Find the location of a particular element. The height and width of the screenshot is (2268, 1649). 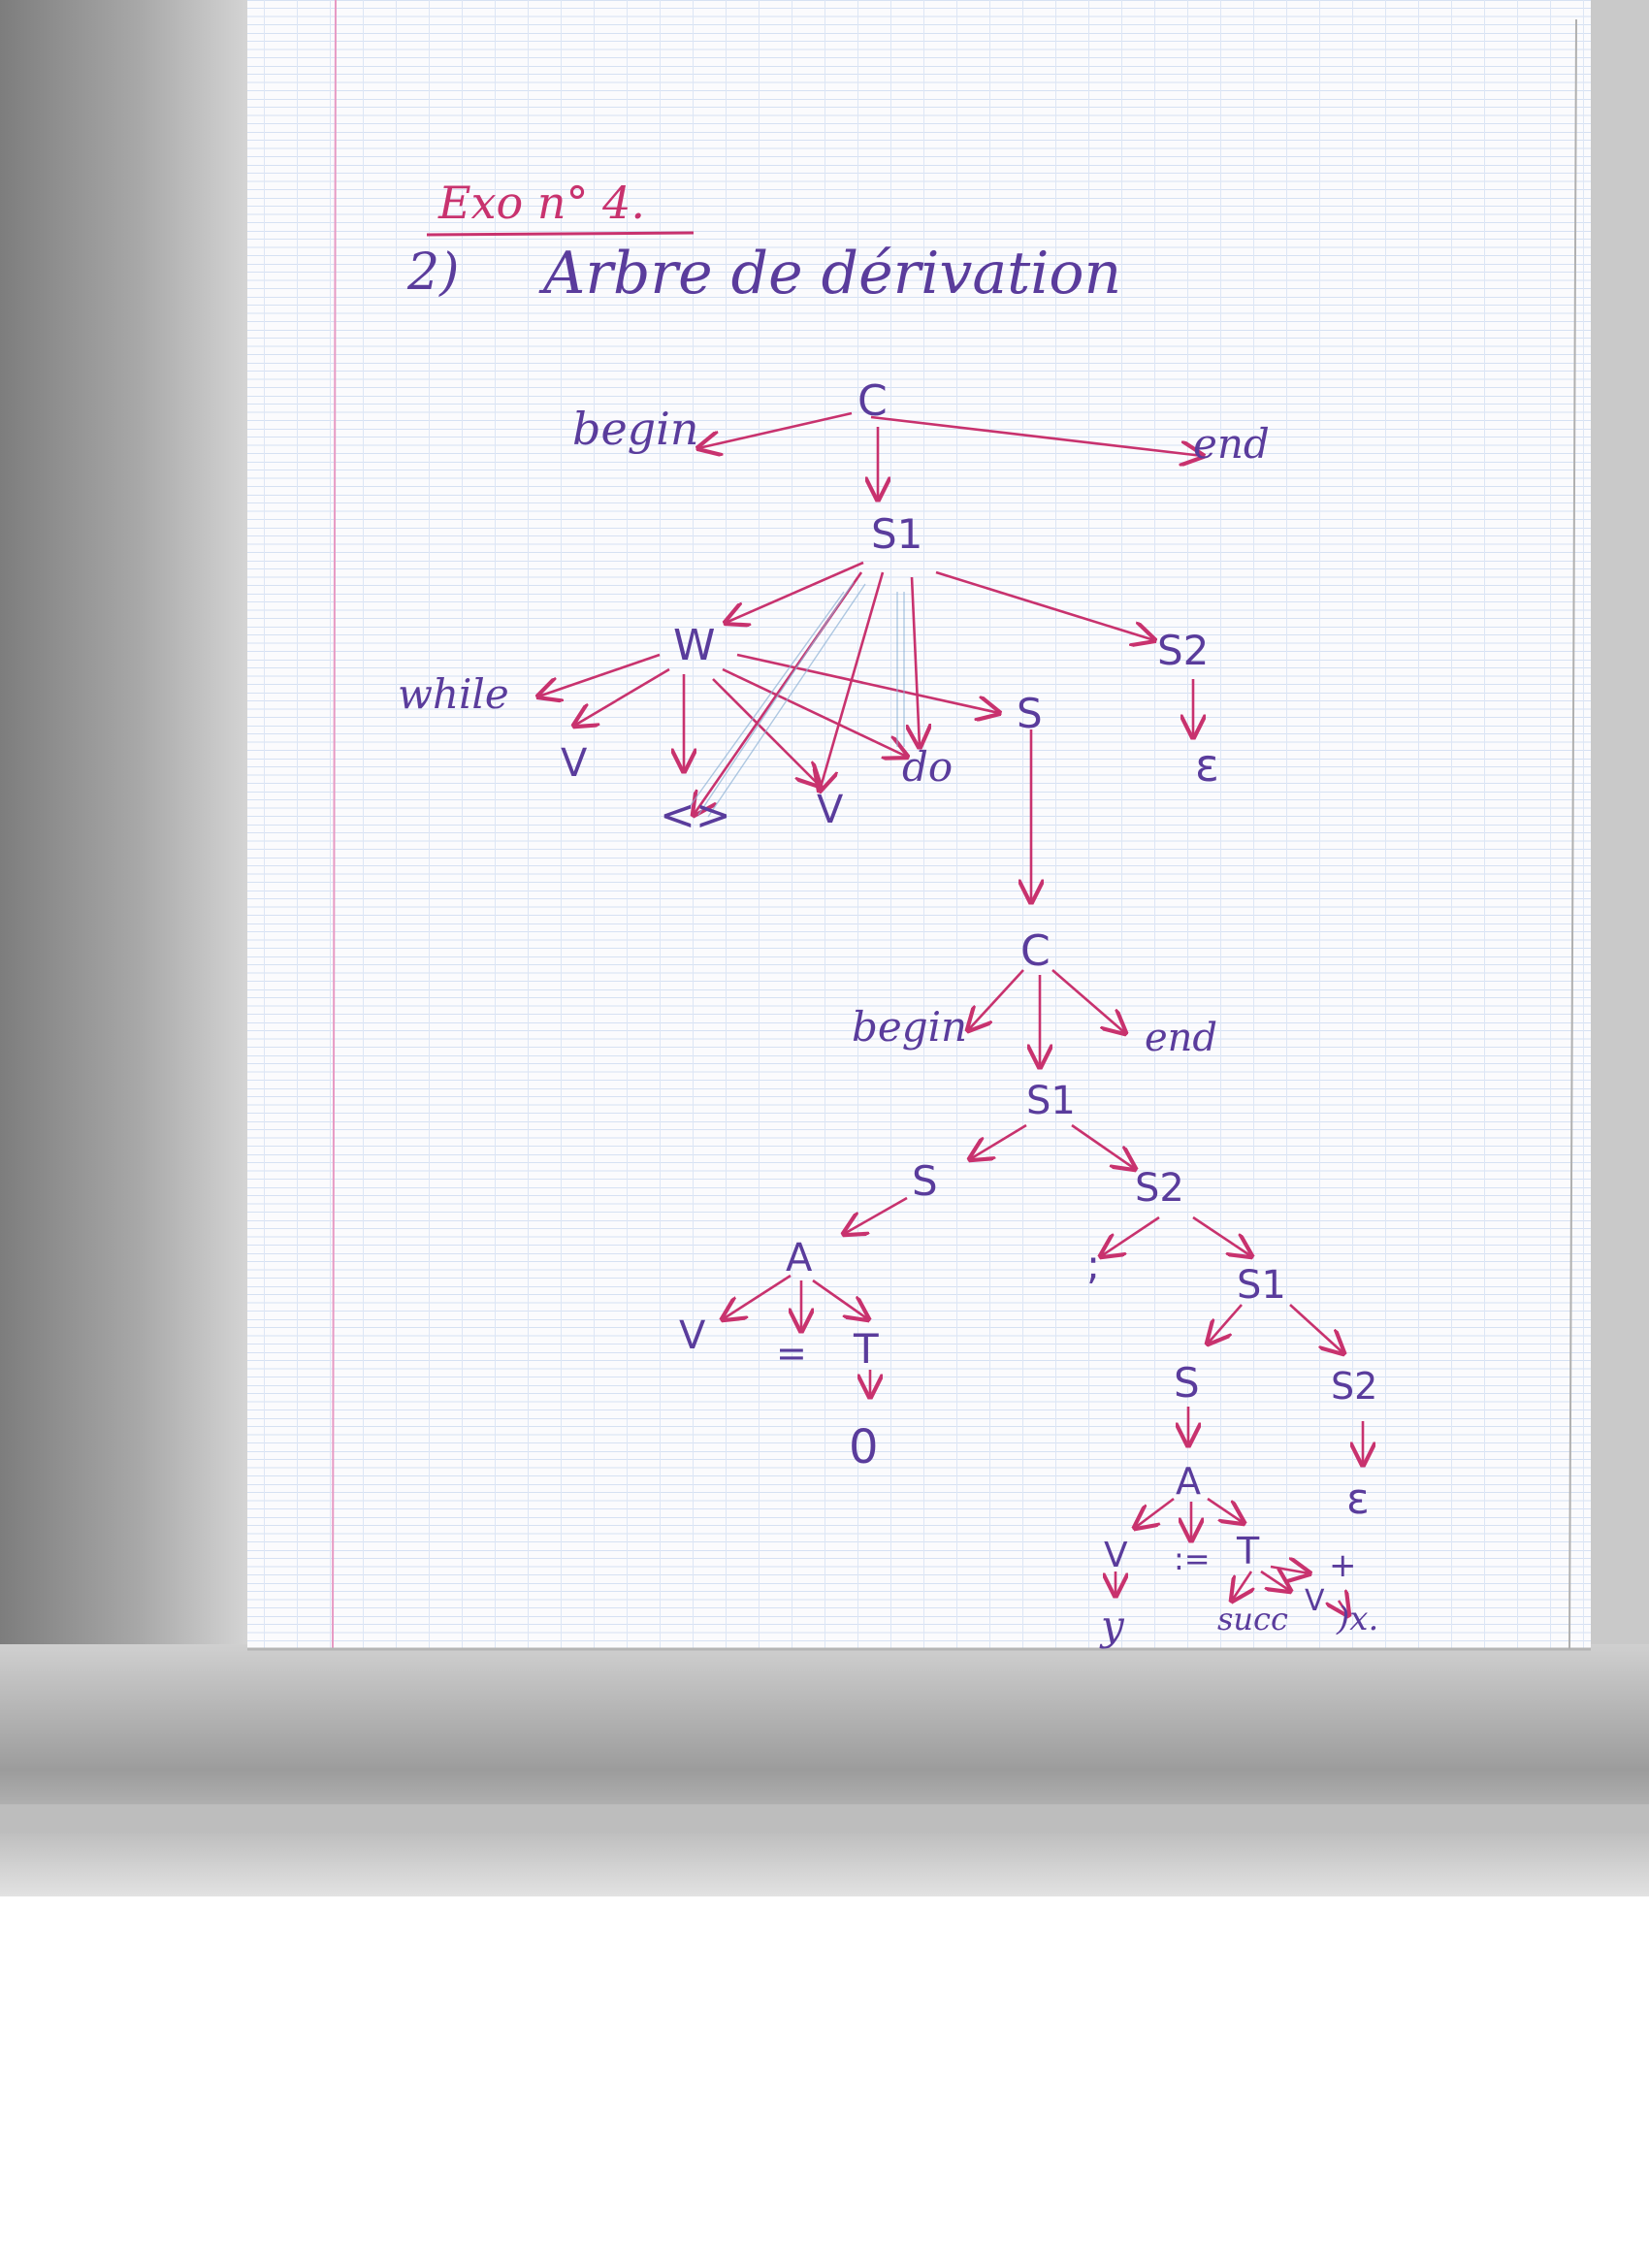

node-while-do: do is located at coordinates (927, 767).